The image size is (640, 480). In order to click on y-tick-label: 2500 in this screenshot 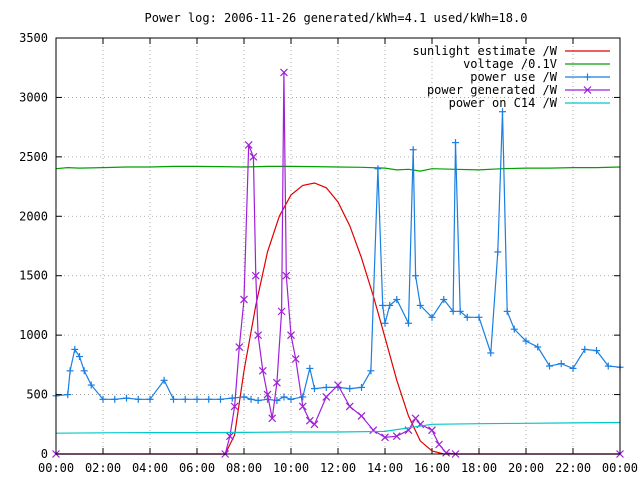, I will do `click(33, 157)`.